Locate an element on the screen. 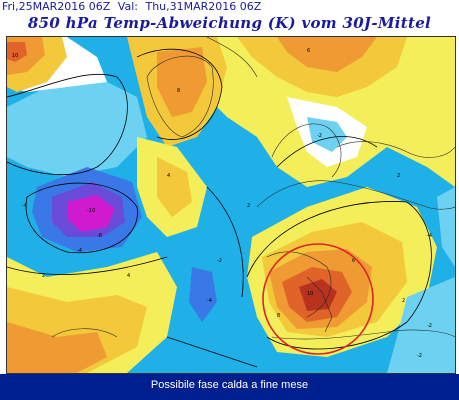 This screenshot has height=400, width=459. warm-anomaly-core is located at coordinates (318, 295).